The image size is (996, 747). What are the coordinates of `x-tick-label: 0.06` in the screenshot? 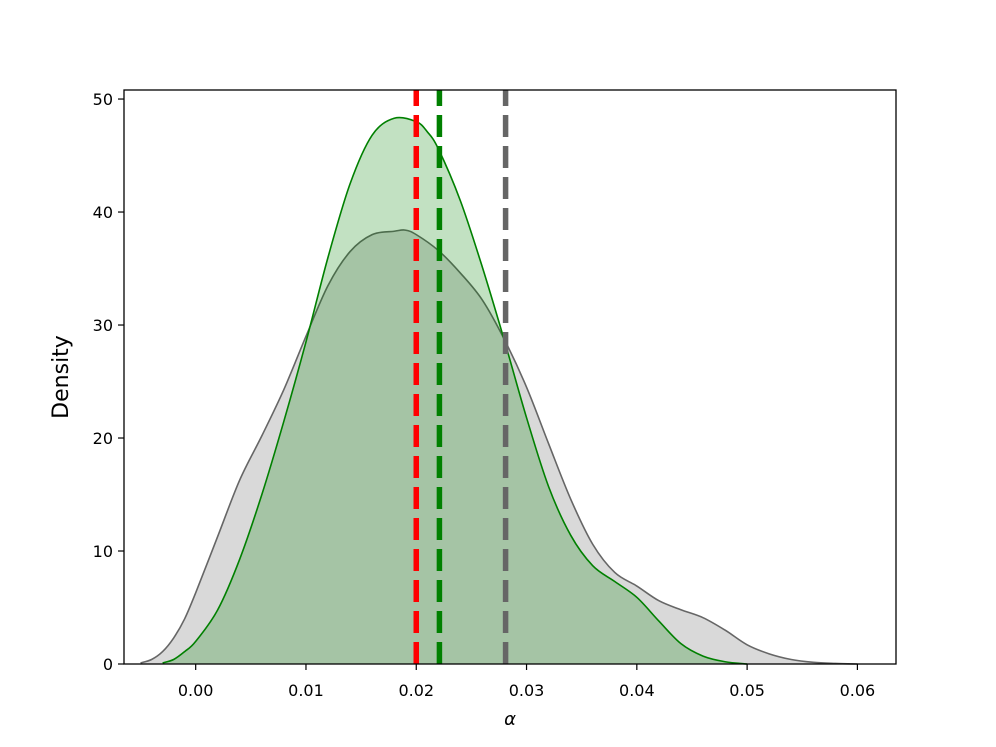 It's located at (858, 690).